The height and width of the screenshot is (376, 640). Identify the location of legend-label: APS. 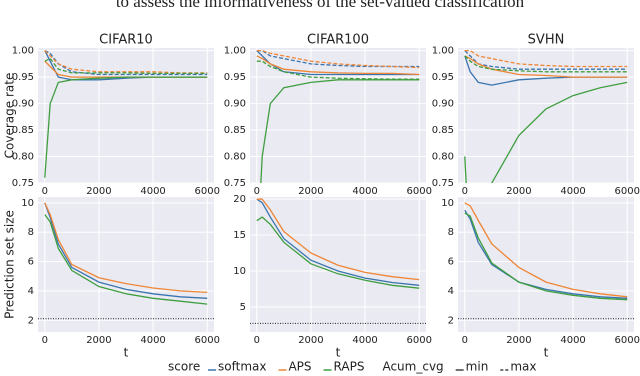
(299, 367).